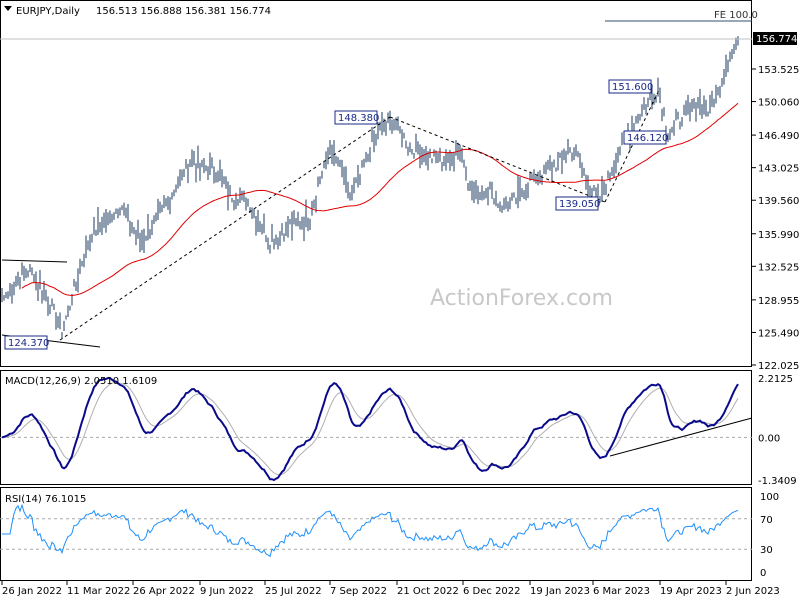 This screenshot has height=600, width=800. I want to click on annotation-label: 124.370, so click(28, 343).